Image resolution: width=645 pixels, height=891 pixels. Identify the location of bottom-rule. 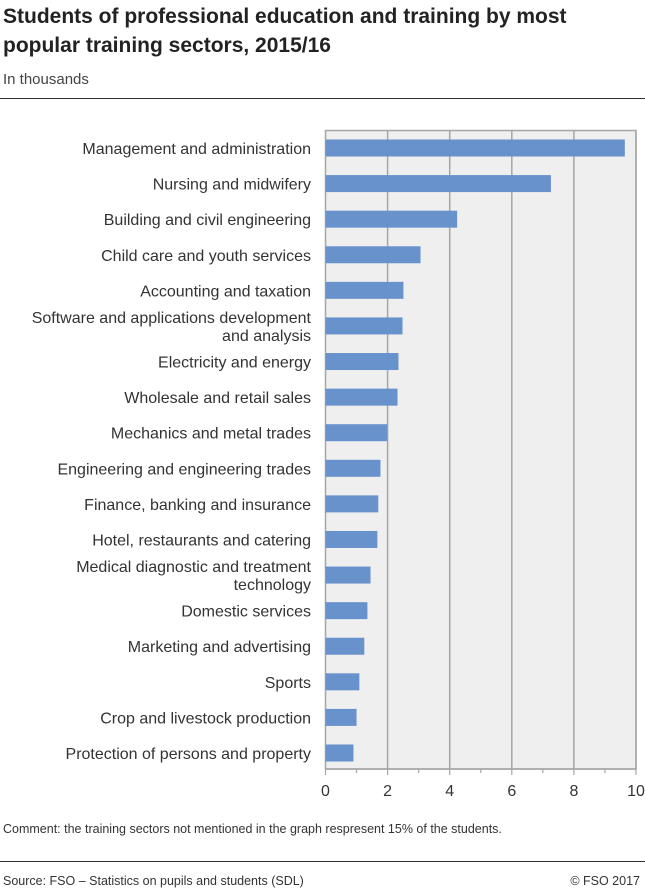
(322, 861).